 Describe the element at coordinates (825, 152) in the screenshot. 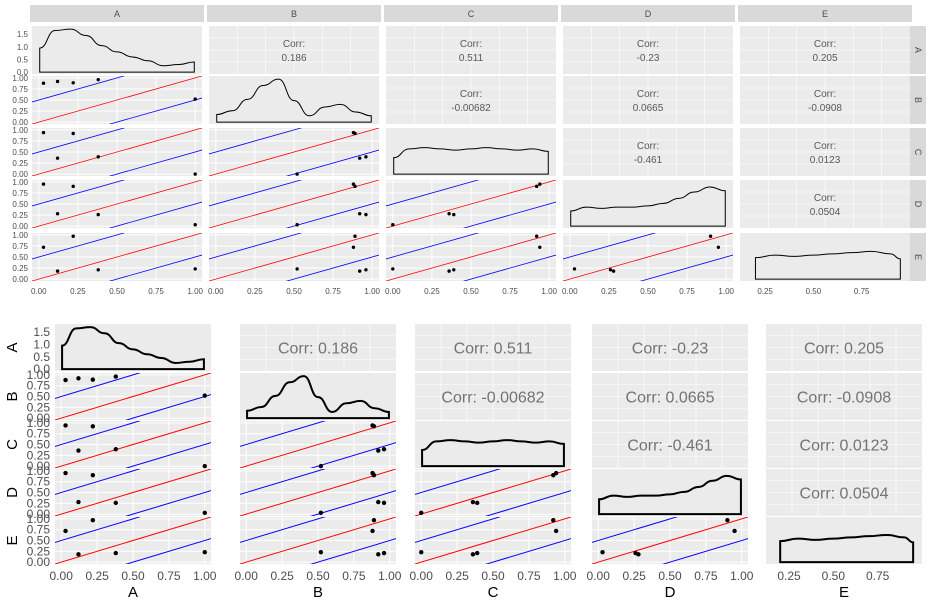

I see `top-panel-C-E: Corr: 0.0123` at that location.